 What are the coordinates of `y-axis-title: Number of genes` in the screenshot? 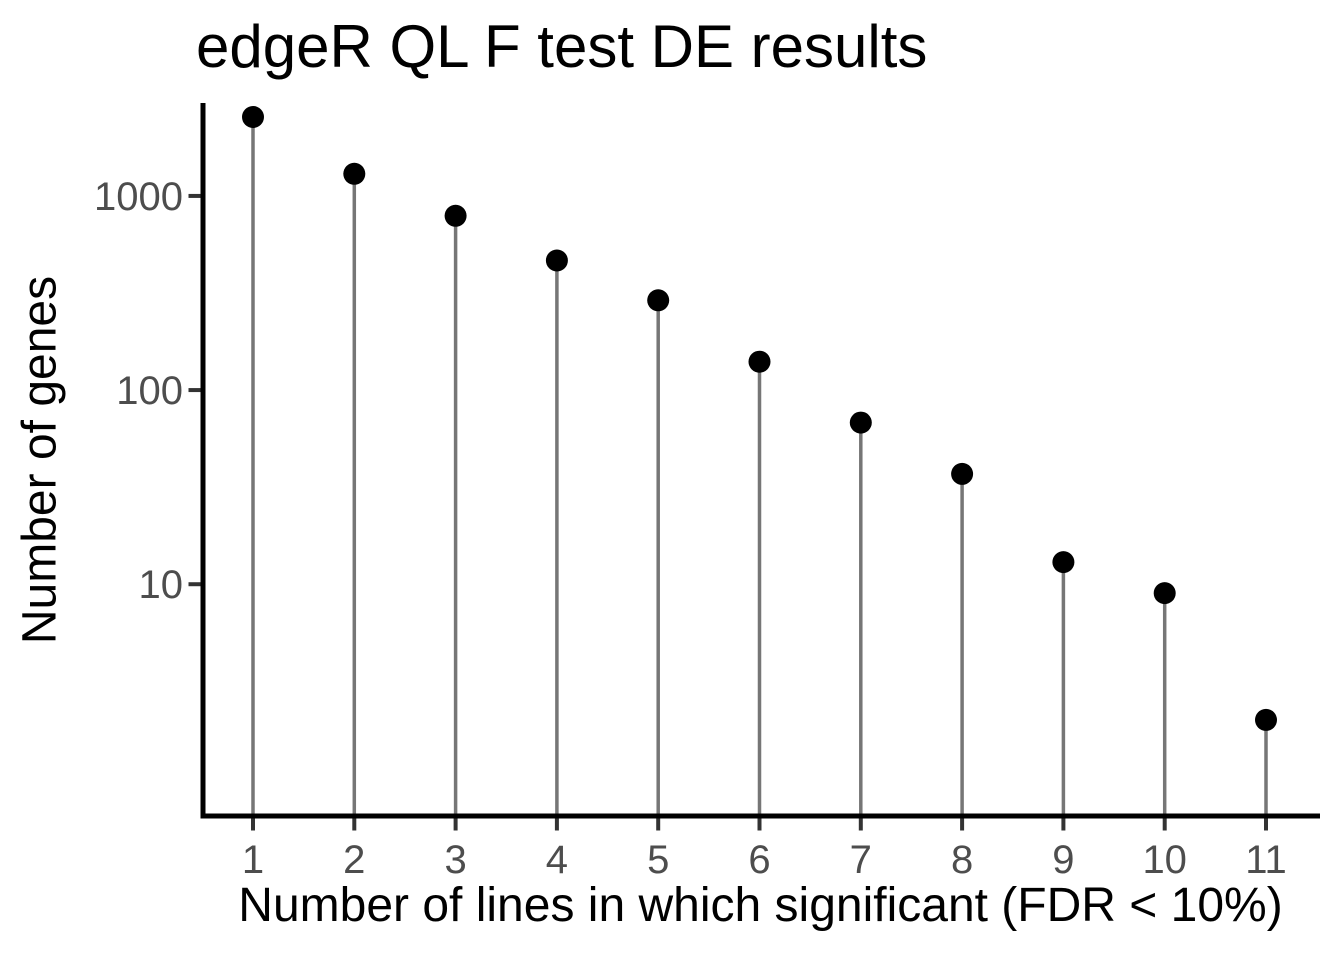 It's located at (40, 460).